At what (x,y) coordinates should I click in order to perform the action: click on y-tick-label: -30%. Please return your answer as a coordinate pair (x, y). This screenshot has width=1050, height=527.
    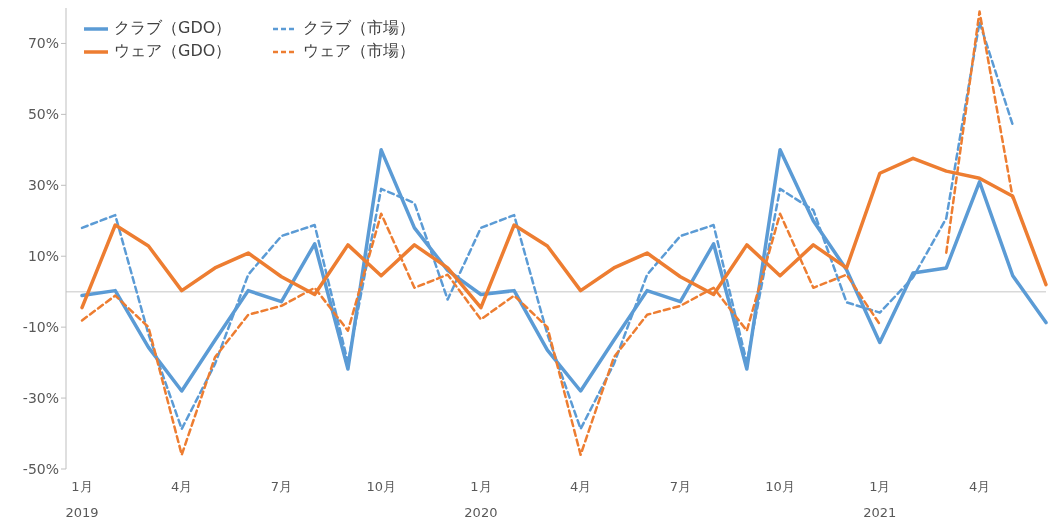
    Looking at the image, I should click on (40, 398).